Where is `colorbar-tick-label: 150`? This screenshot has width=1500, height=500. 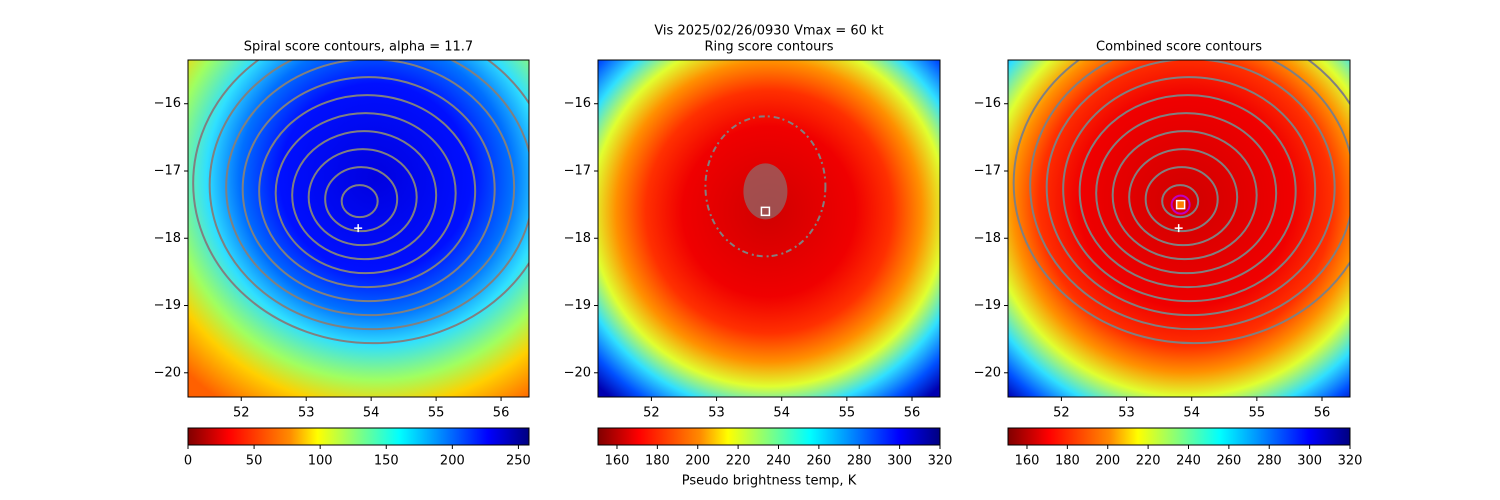 colorbar-tick-label: 150 is located at coordinates (386, 461).